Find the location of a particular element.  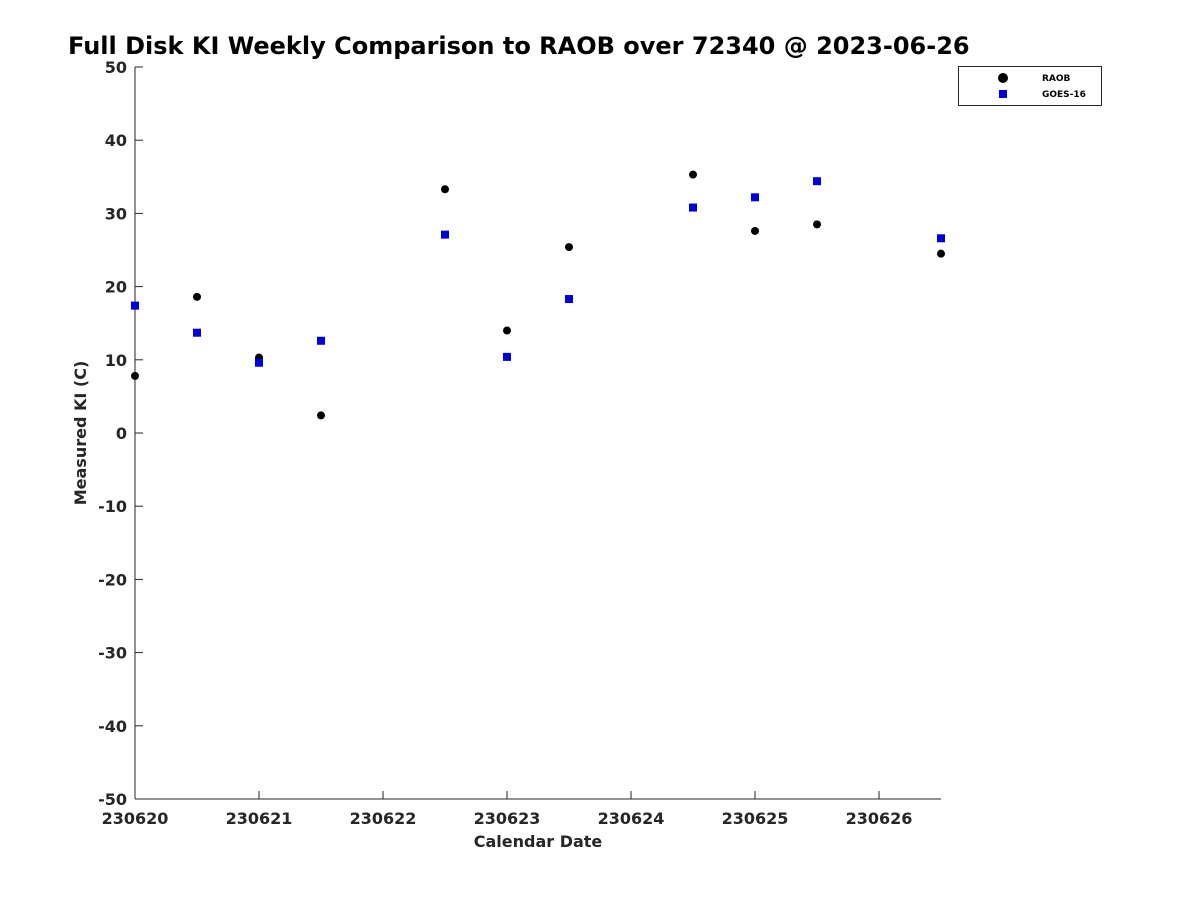

x-axis-label: Calendar Date is located at coordinates (538, 841).